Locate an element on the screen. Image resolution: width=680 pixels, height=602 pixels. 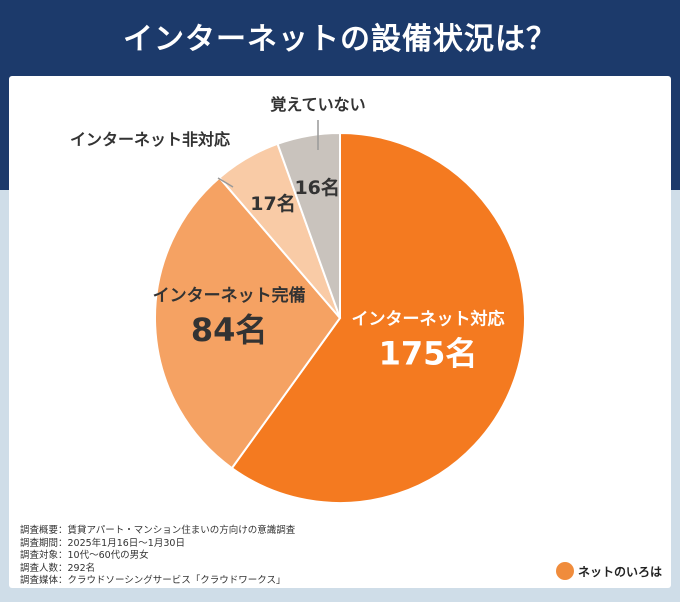
slice-value: 175名 is located at coordinates (428, 353).